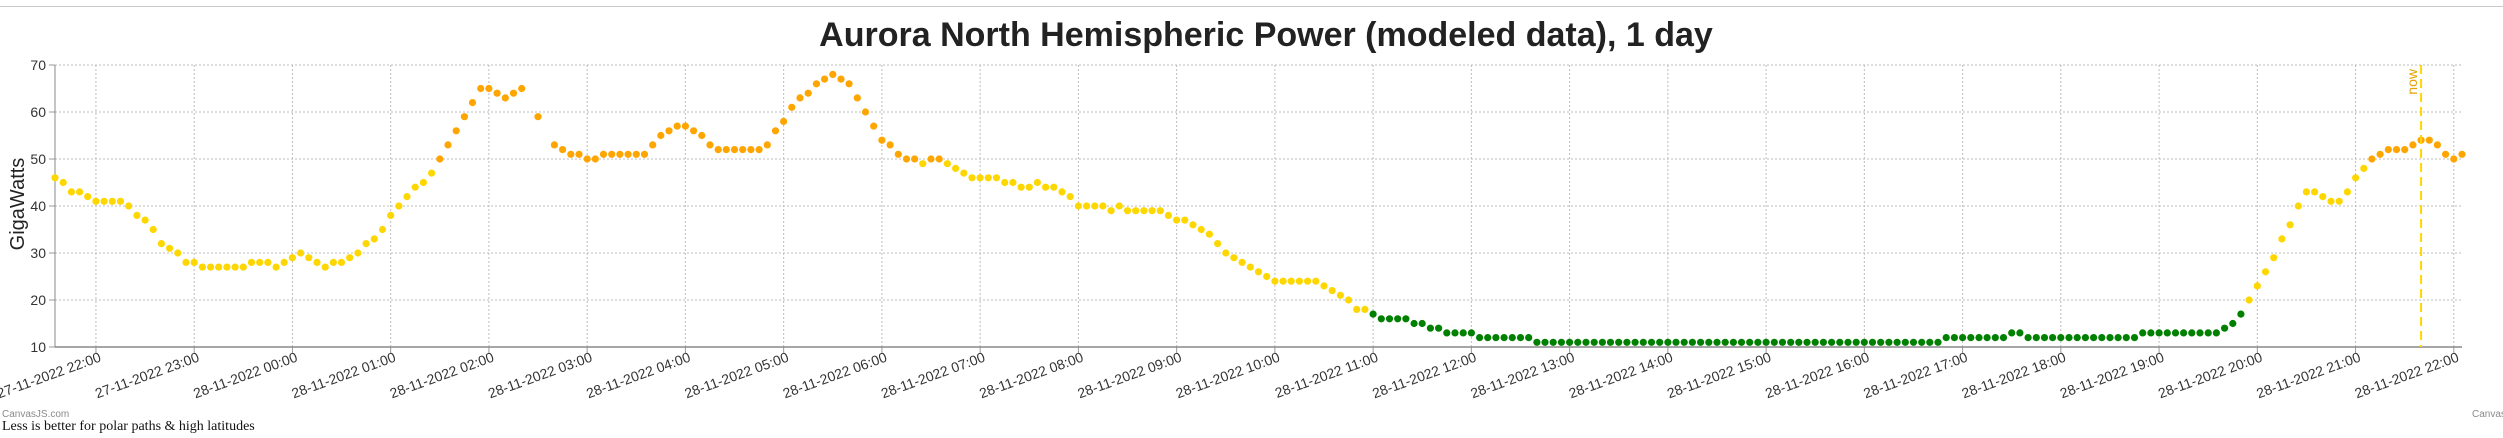 This screenshot has height=438, width=2503. What do you see at coordinates (35, 414) in the screenshot?
I see `credit-left: CanvasJS.com` at bounding box center [35, 414].